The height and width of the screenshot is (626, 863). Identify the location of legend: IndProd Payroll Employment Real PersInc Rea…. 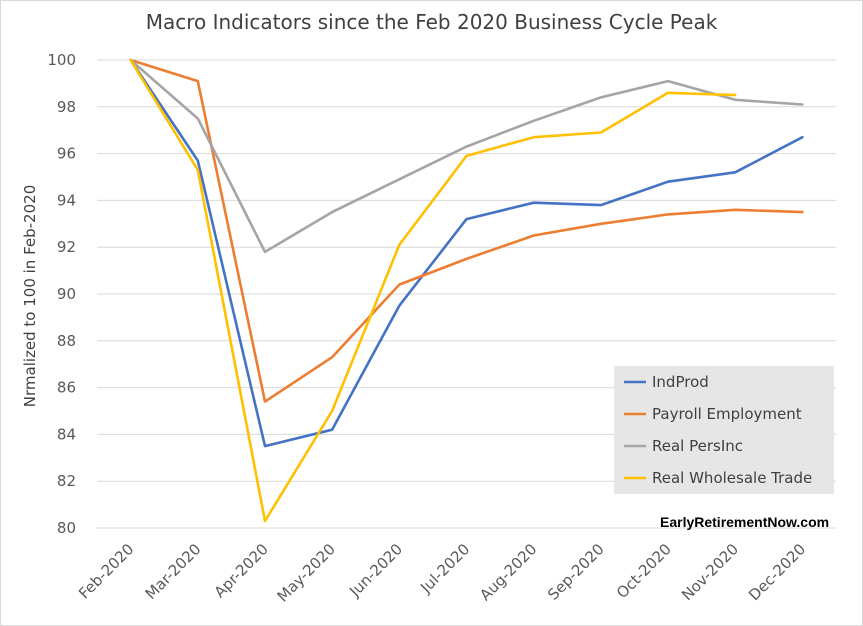
(724, 430).